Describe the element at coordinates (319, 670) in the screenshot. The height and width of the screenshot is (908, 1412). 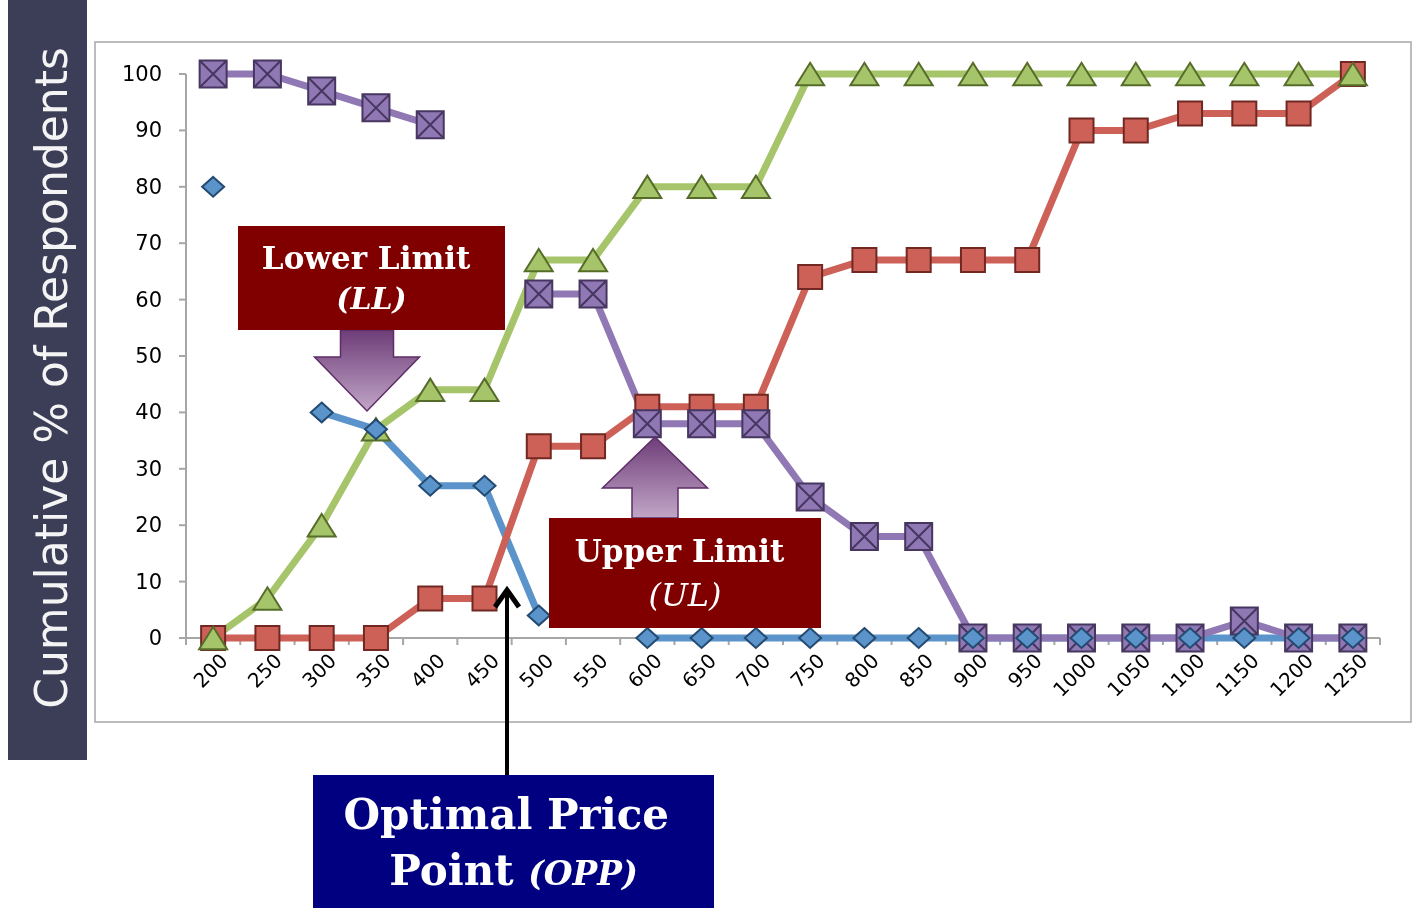
I see `x-tick-label: 300` at that location.